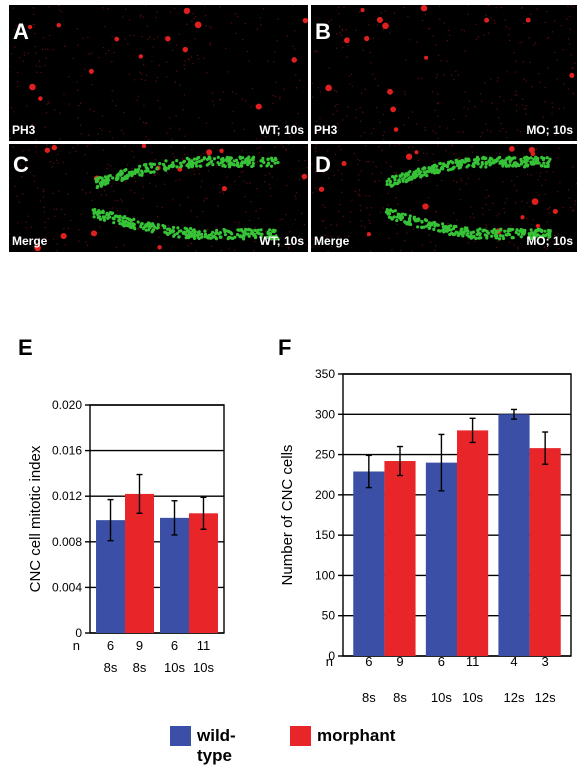 Image resolution: width=584 pixels, height=766 pixels. I want to click on panel-letter-e: E, so click(25, 347).